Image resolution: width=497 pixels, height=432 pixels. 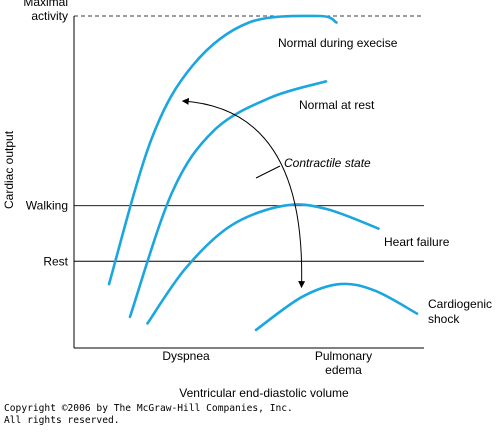 What do you see at coordinates (343, 356) in the screenshot?
I see `x-tick-label-pulmonary-edema: Pulmonary` at bounding box center [343, 356].